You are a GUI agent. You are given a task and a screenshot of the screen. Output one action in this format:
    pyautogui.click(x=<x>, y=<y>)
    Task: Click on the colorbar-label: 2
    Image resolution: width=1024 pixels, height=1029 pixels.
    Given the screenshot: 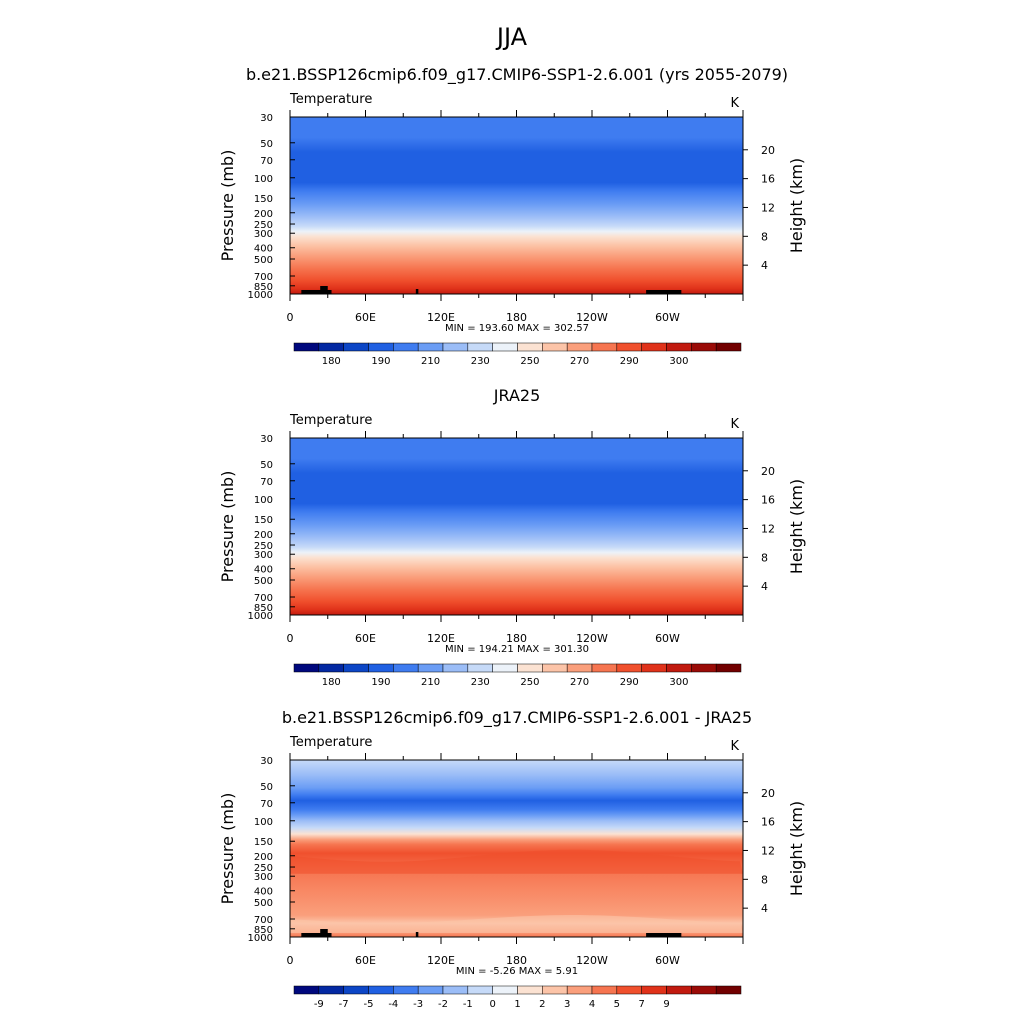 What is the action you would take?
    pyautogui.click(x=542, y=1004)
    